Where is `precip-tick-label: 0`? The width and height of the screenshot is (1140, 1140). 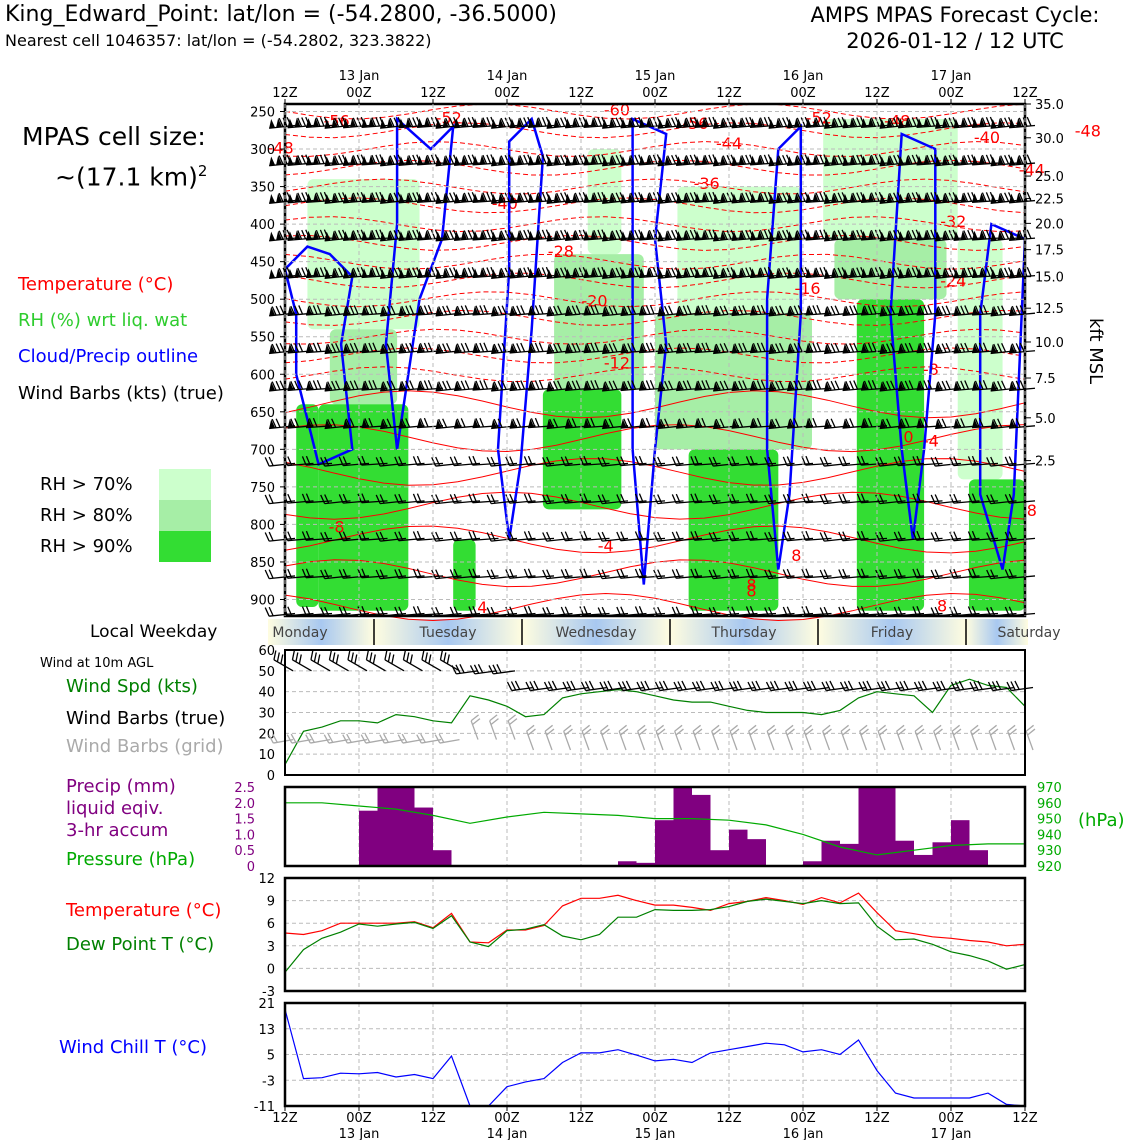
precip-tick-label: 0 is located at coordinates (251, 867).